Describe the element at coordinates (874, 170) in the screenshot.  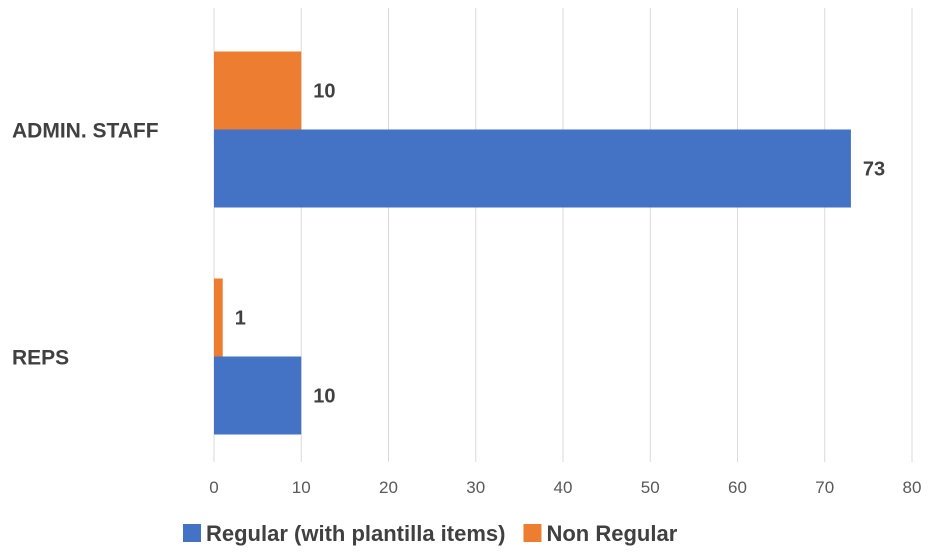
I see `data-label: 73` at that location.